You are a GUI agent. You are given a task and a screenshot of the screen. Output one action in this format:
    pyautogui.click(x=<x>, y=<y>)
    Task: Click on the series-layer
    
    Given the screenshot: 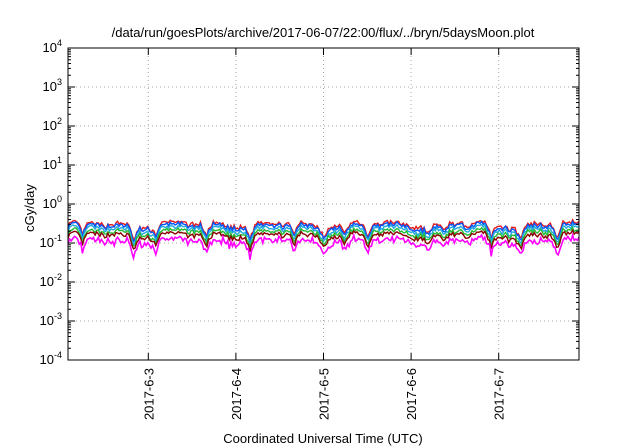 What is the action you would take?
    pyautogui.click(x=323, y=240)
    